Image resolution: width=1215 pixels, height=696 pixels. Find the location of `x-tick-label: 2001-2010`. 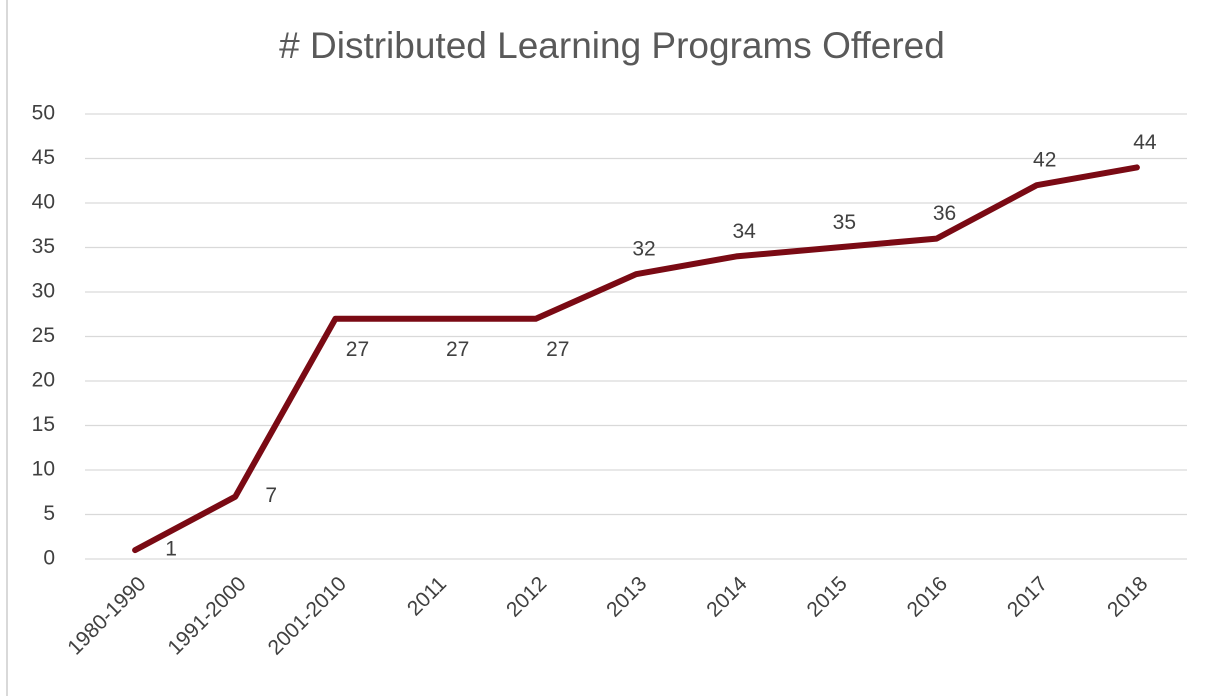

x-tick-label: 2001-2010 is located at coordinates (307, 615).